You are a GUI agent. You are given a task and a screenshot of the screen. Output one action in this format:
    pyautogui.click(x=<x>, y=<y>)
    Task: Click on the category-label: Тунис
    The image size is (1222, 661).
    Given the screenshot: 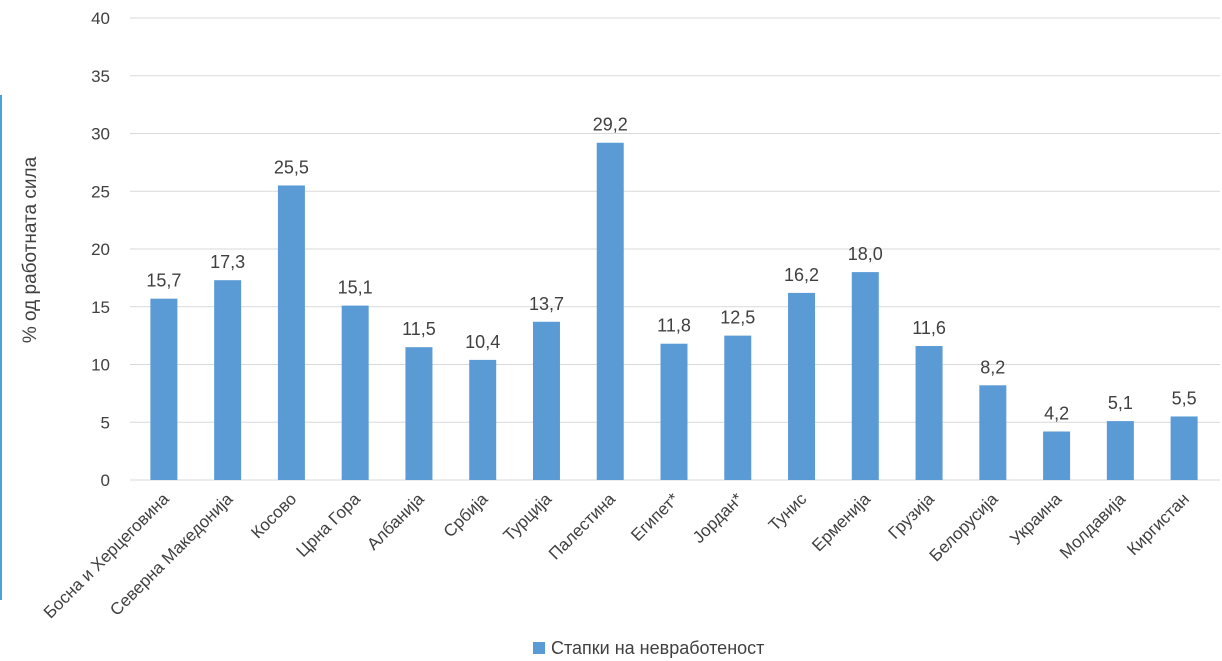 What is the action you would take?
    pyautogui.click(x=788, y=512)
    